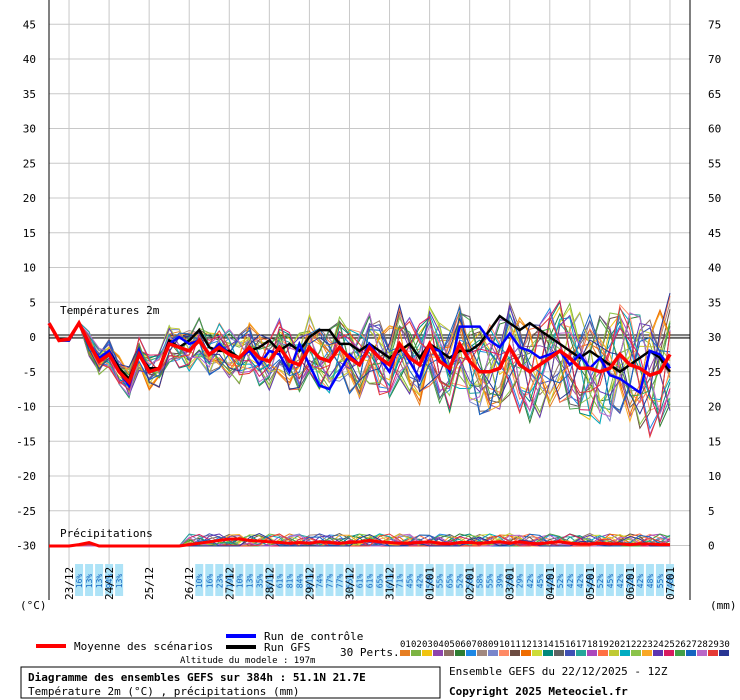  Describe the element at coordinates (714, 129) in the screenshot. I see `right-tick-label: 60` at that location.